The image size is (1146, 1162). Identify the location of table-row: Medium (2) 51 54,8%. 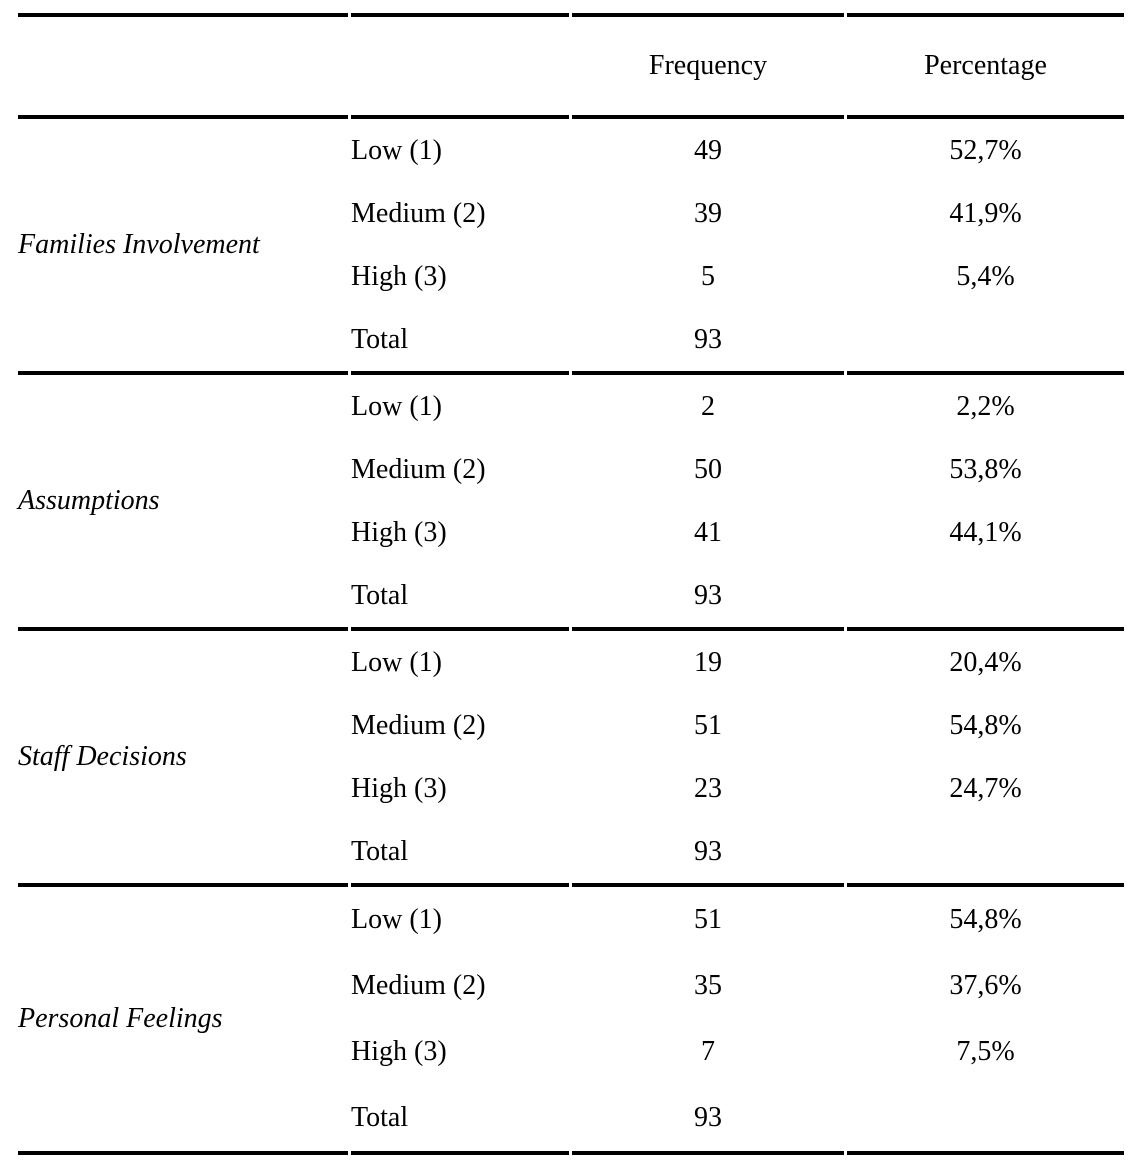
(571, 725).